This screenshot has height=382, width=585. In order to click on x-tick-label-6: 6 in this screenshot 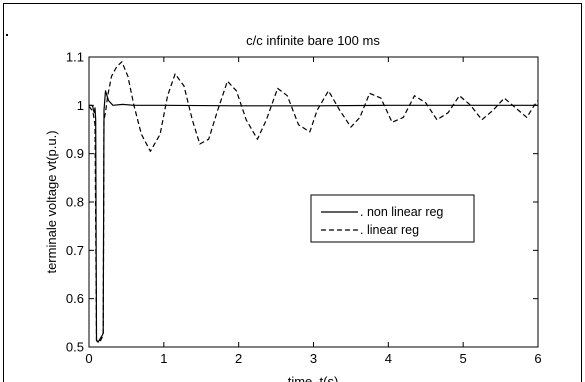, I will do `click(537, 358)`.